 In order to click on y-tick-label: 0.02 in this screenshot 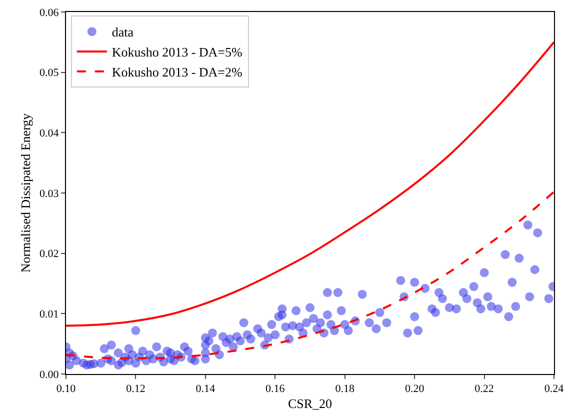, I will do `click(49, 254)`.